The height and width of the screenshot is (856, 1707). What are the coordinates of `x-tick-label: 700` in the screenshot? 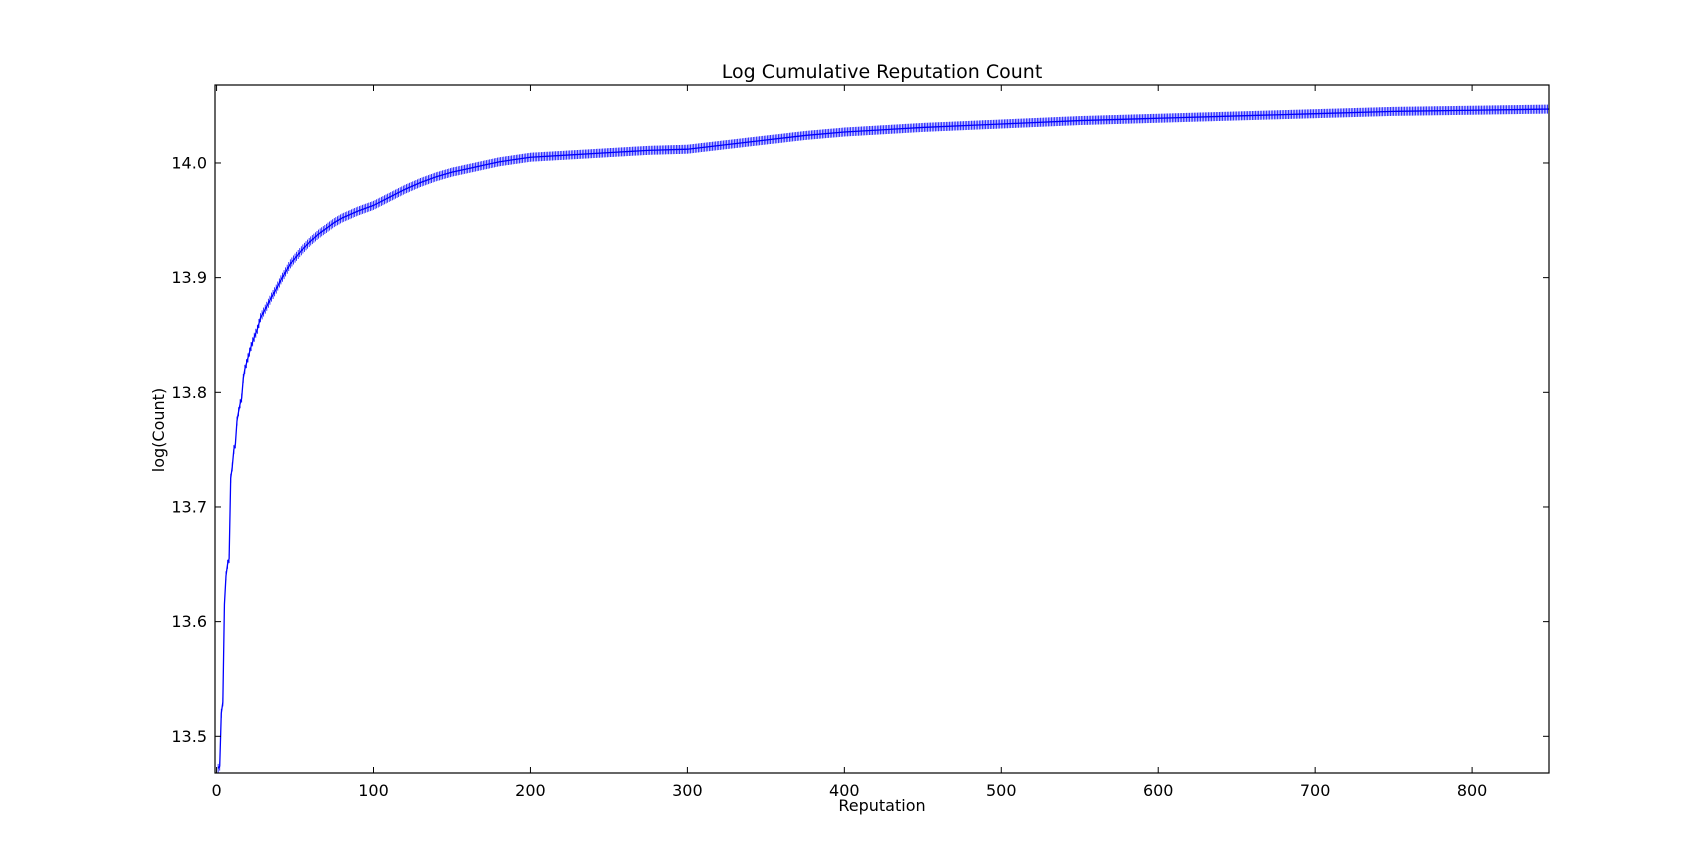 It's located at (1315, 790).